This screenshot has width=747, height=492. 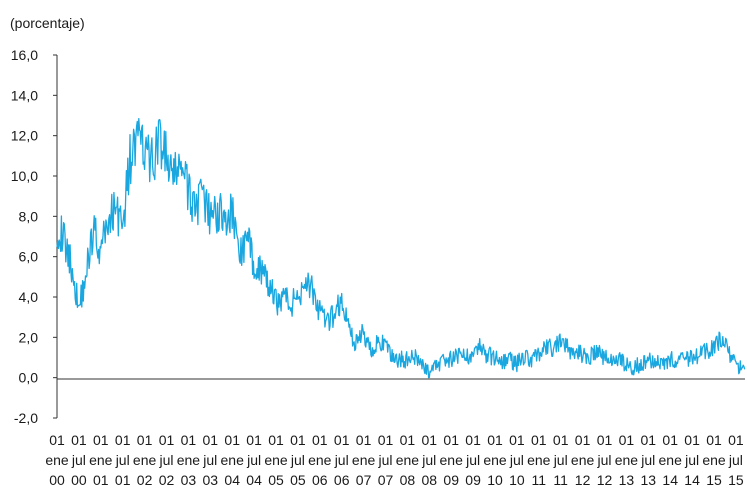 What do you see at coordinates (29, 257) in the screenshot?
I see `y-tick-label: 6,0` at bounding box center [29, 257].